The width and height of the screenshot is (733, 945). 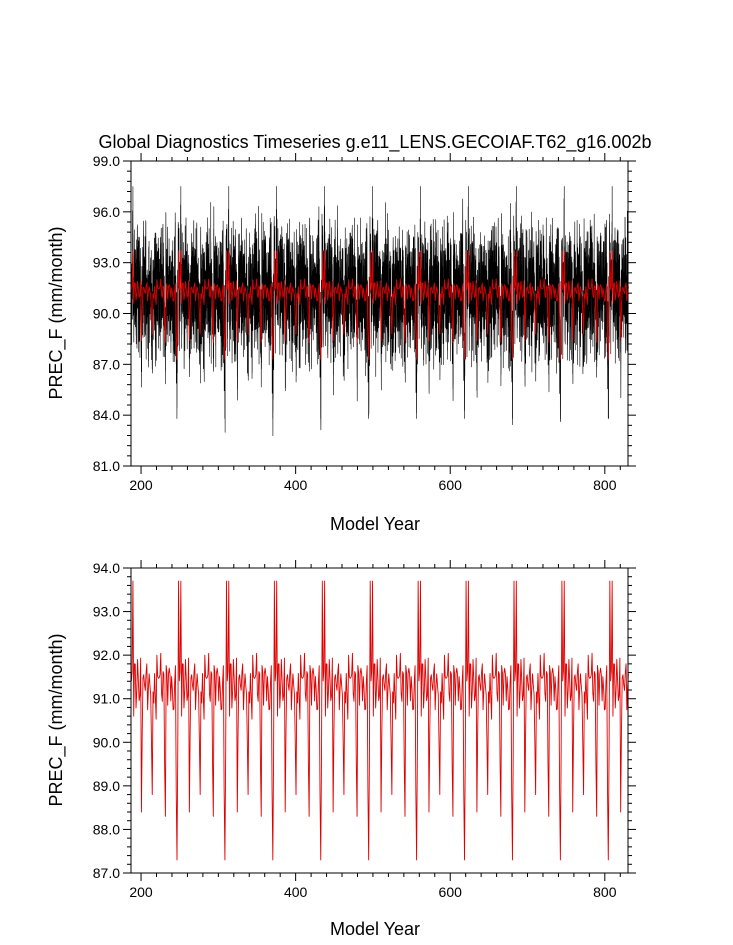 What do you see at coordinates (106, 655) in the screenshot?
I see `y-tick-label: 92.0` at bounding box center [106, 655].